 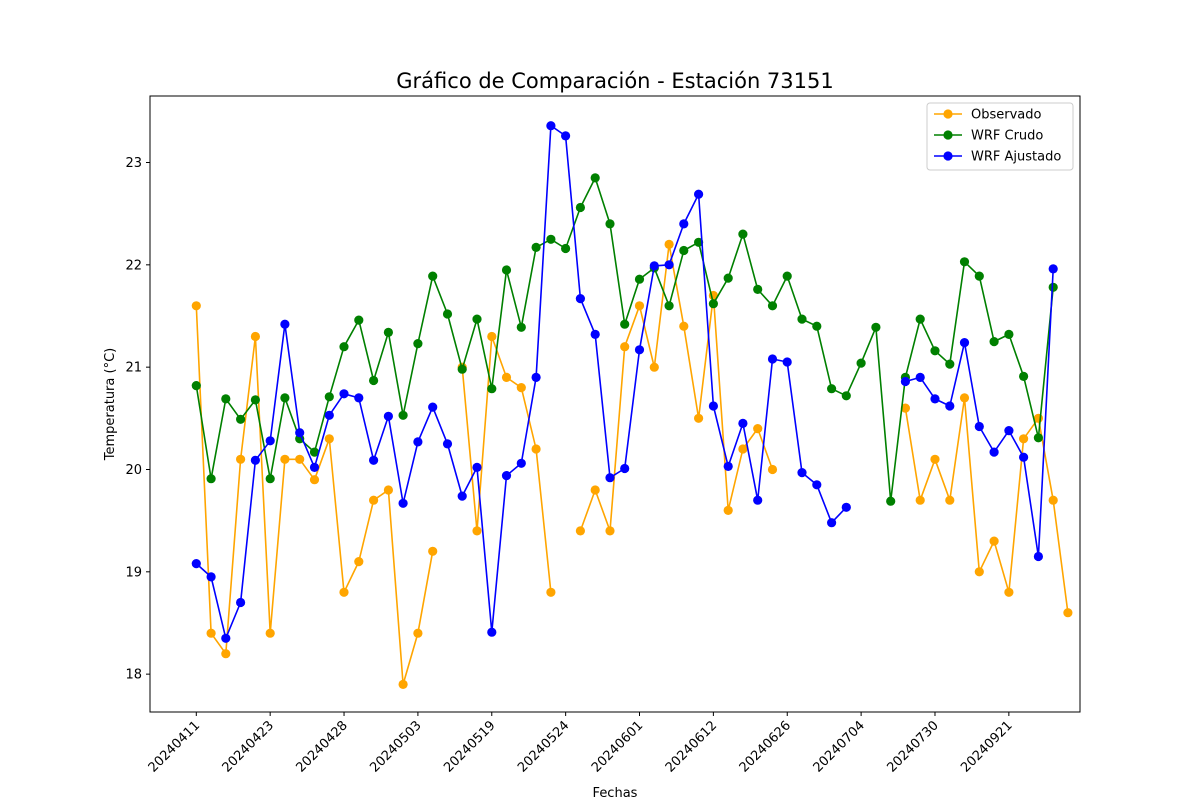 I want to click on y-tick-label: 22, so click(x=133, y=265).